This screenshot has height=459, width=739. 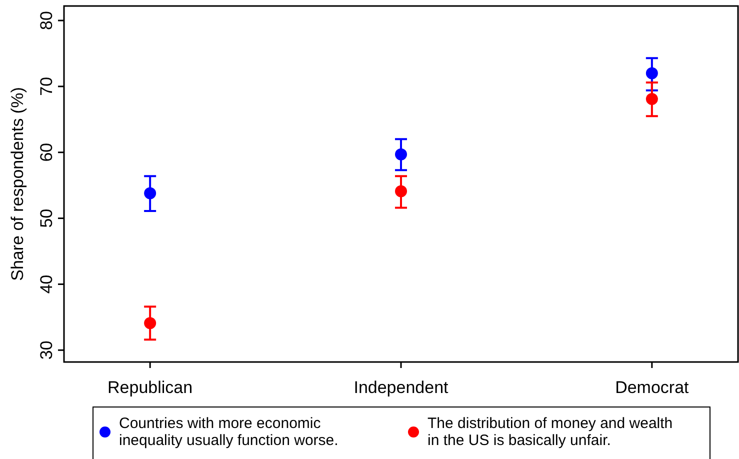 What do you see at coordinates (150, 387) in the screenshot?
I see `x-tick-label: Republican` at bounding box center [150, 387].